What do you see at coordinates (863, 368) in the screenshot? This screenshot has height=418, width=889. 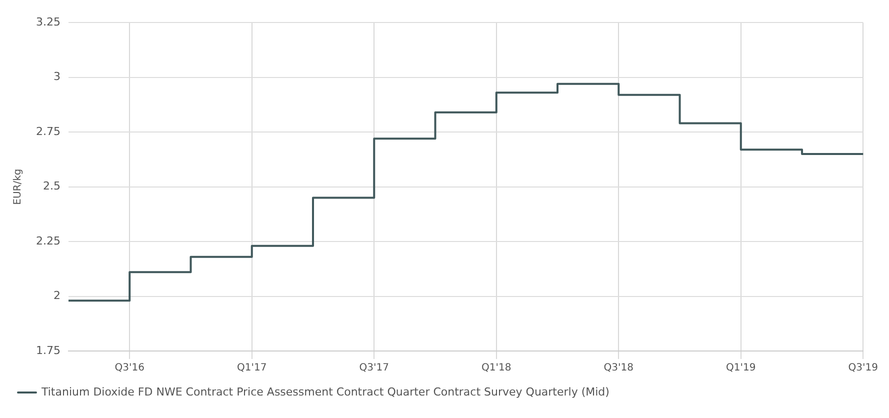 I see `x-tick-label: Q3'19` at bounding box center [863, 368].